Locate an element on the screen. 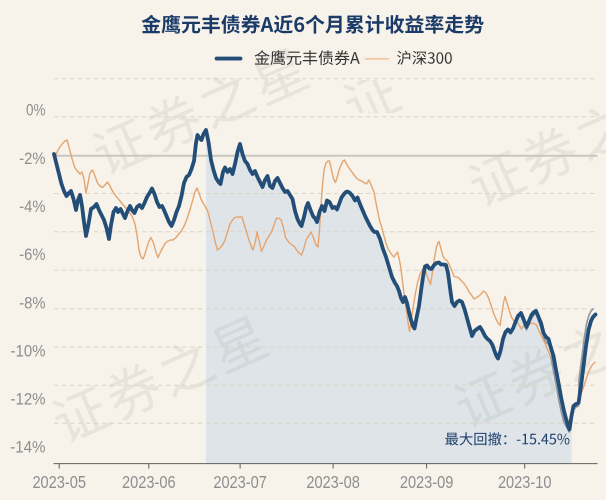 The image size is (606, 500). svg-text: 2023-10 is located at coordinates (525, 482).